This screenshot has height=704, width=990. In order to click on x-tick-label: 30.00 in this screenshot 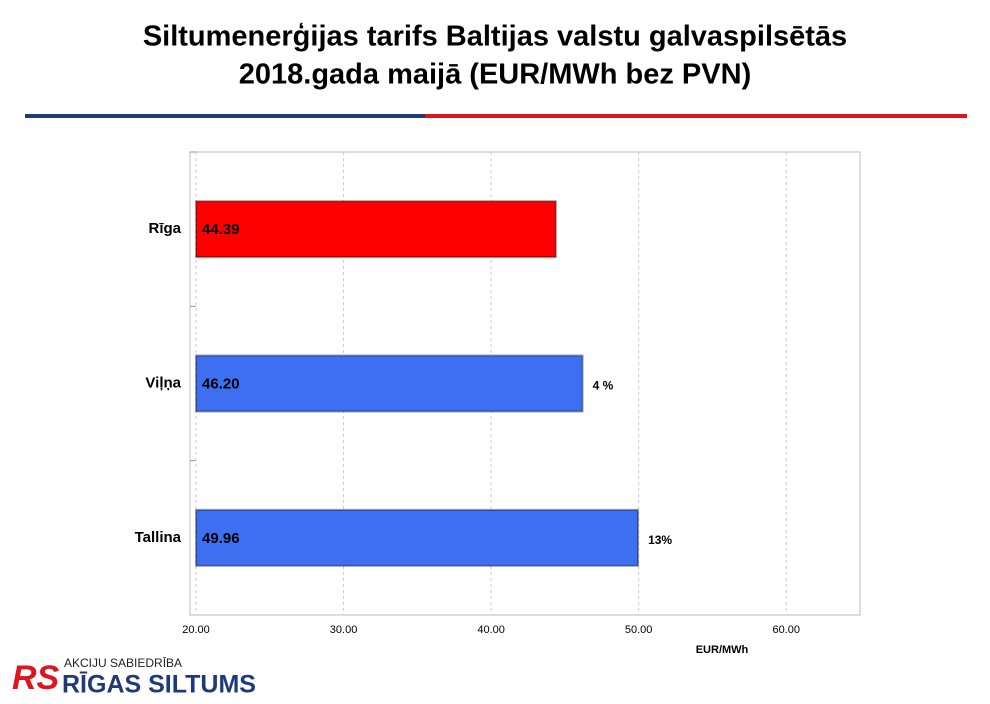, I will do `click(344, 630)`.